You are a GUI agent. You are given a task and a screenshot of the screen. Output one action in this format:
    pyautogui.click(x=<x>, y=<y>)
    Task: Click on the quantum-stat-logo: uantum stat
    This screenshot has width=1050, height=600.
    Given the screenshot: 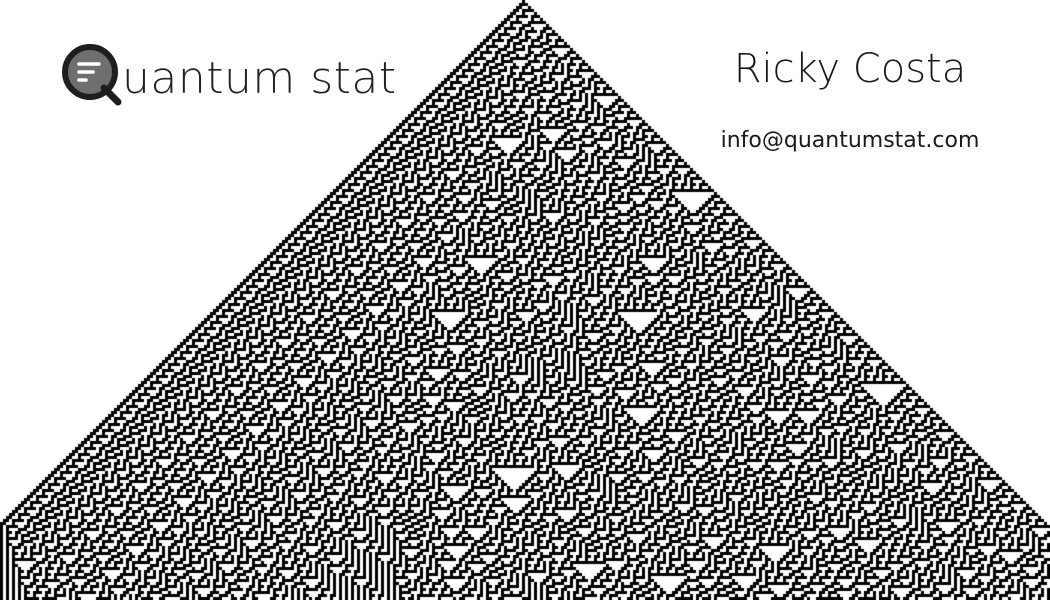 What is the action you would take?
    pyautogui.click(x=228, y=75)
    